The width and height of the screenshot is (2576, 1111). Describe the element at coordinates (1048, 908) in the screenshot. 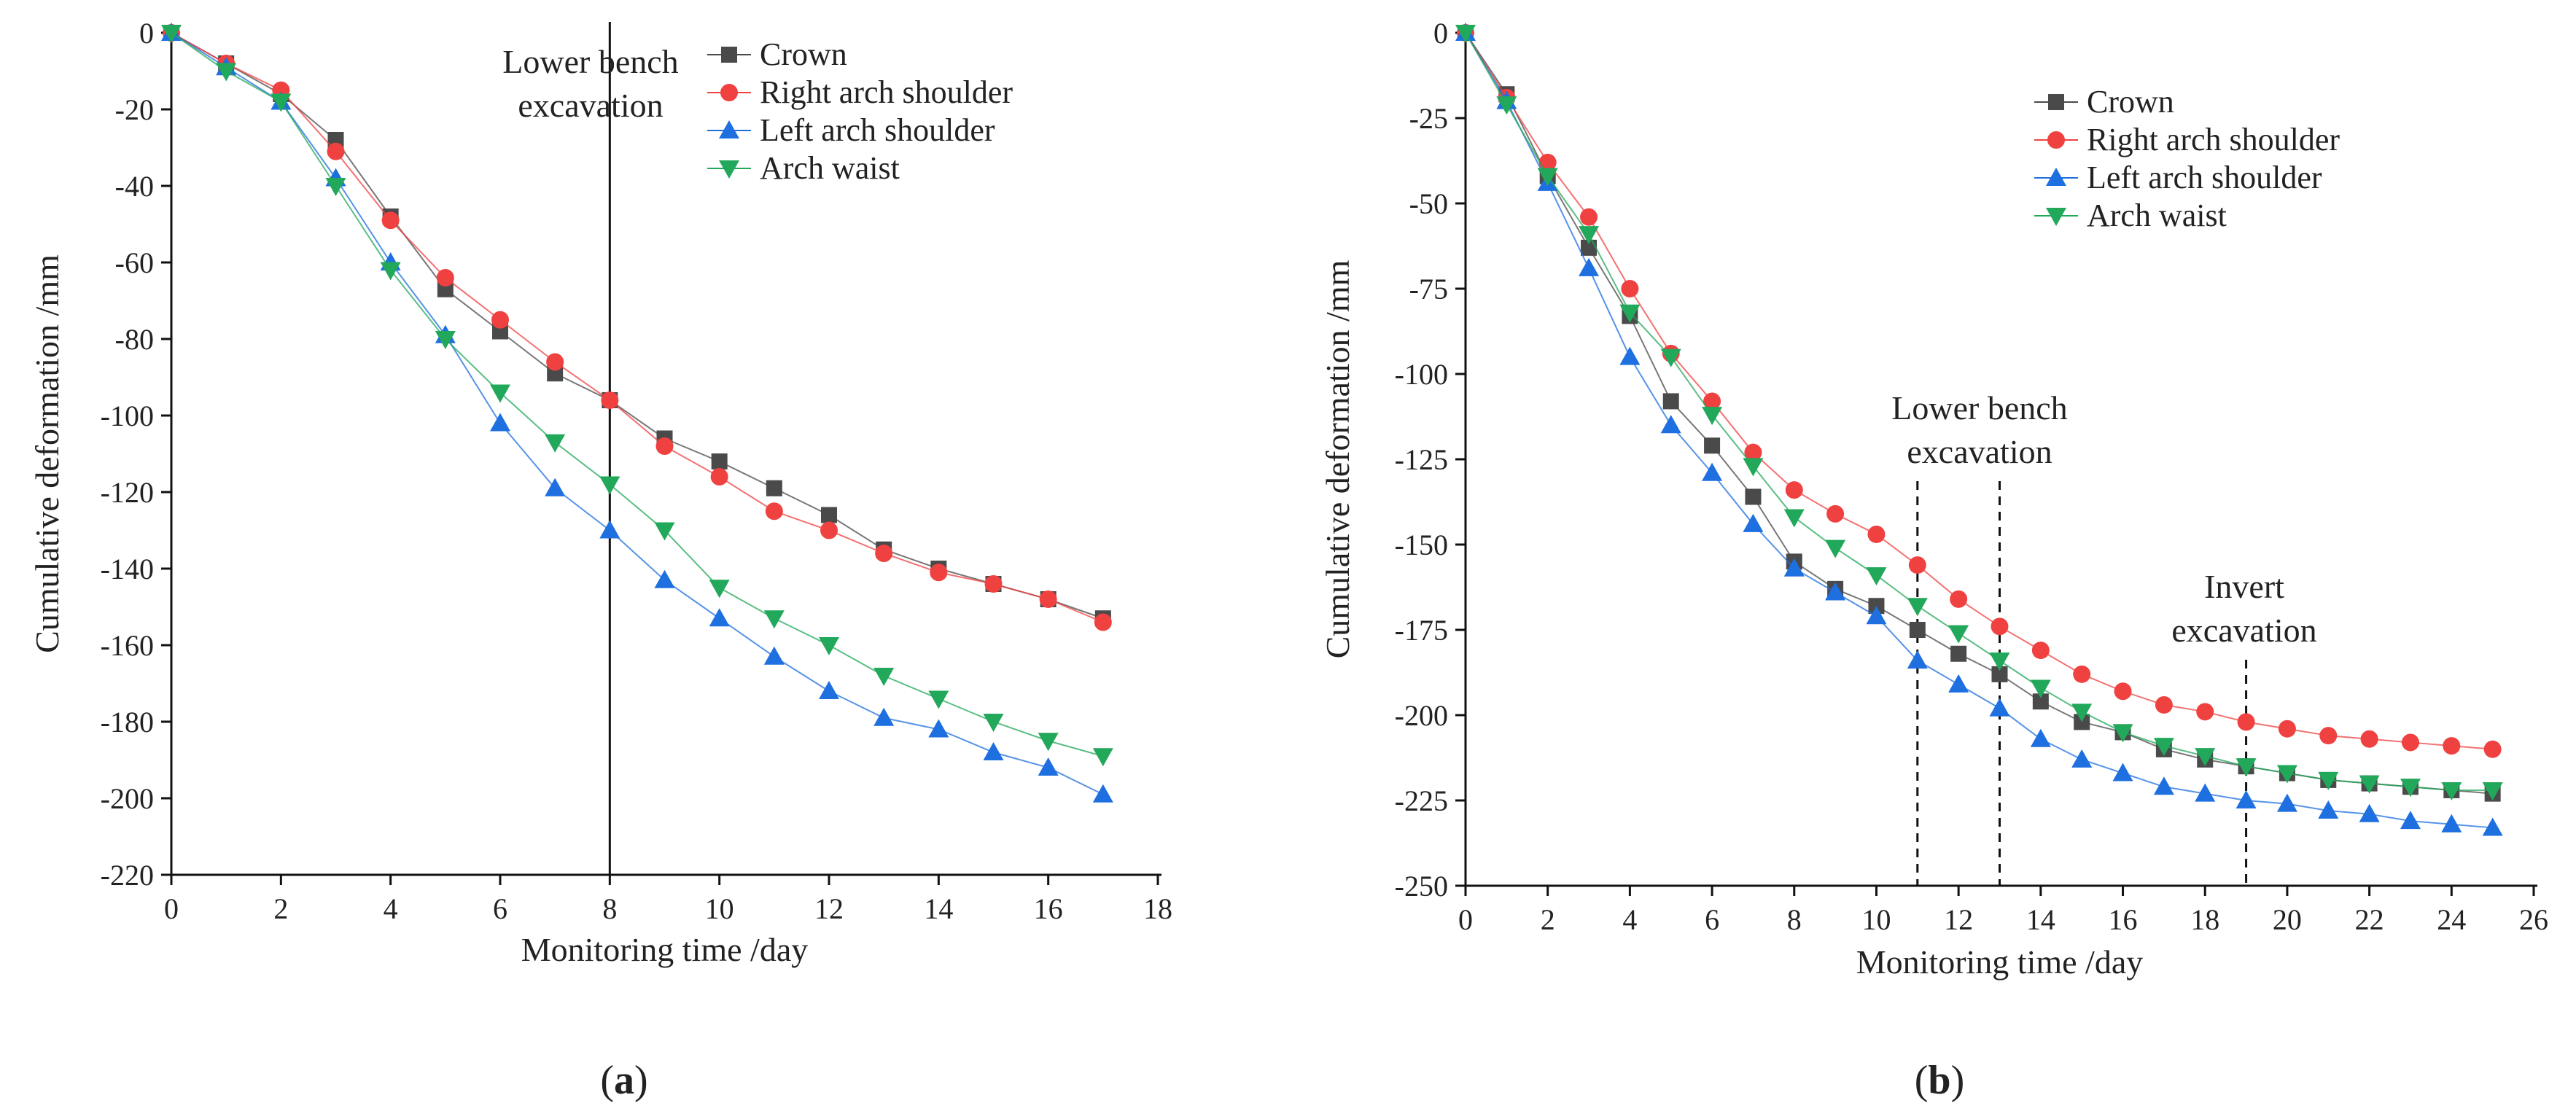

I see `x-tick-label: 16` at that location.